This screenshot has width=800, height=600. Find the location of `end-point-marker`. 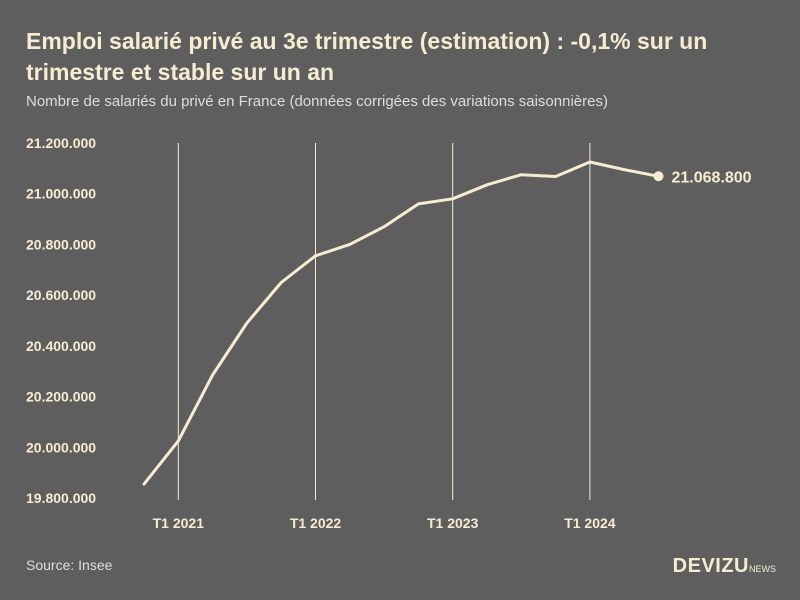

end-point-marker is located at coordinates (658, 176).